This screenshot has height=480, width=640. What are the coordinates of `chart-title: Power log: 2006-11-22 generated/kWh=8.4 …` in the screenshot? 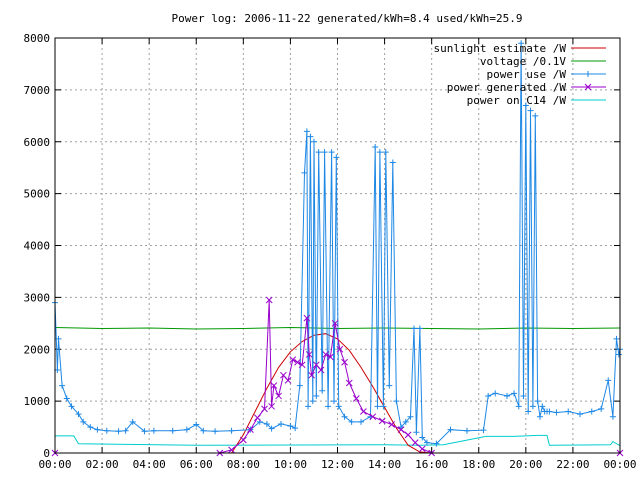 It's located at (347, 18).